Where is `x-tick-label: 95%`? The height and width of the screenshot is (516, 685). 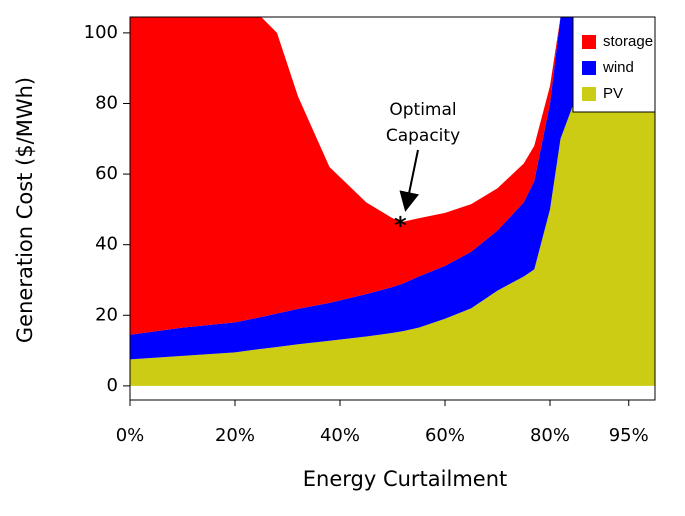 x-tick-label: 95% is located at coordinates (629, 435).